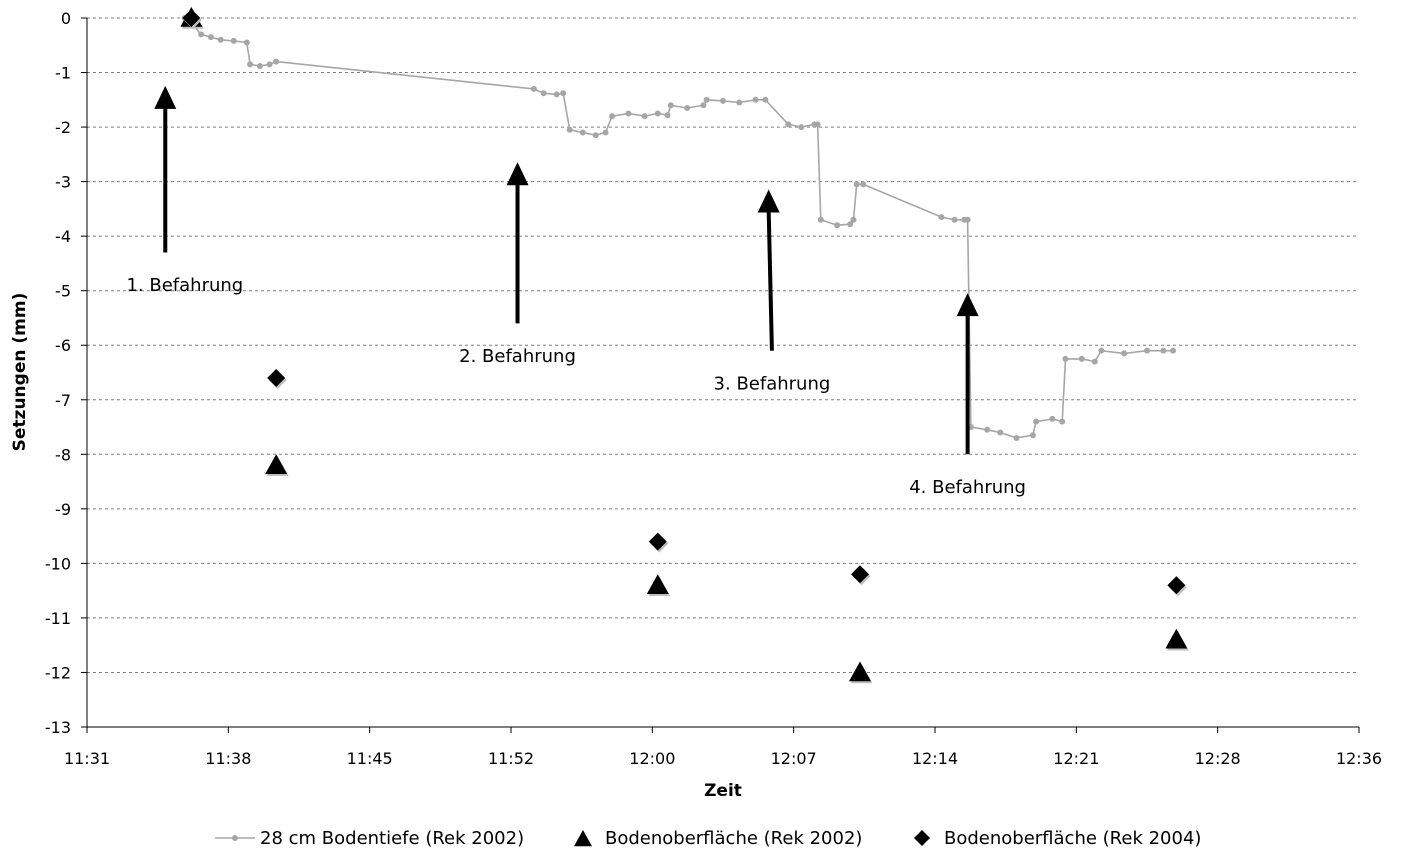 This screenshot has height=849, width=1402. What do you see at coordinates (63, 454) in the screenshot?
I see `y-tick-label: -8` at bounding box center [63, 454].